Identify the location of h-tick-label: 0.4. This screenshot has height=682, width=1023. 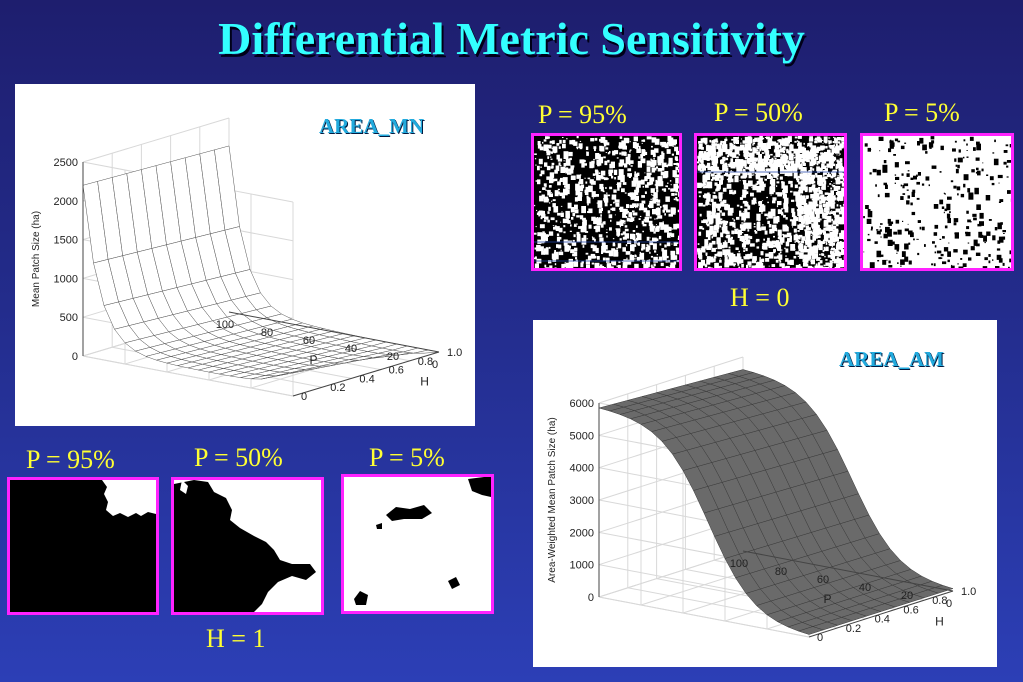
(882, 620).